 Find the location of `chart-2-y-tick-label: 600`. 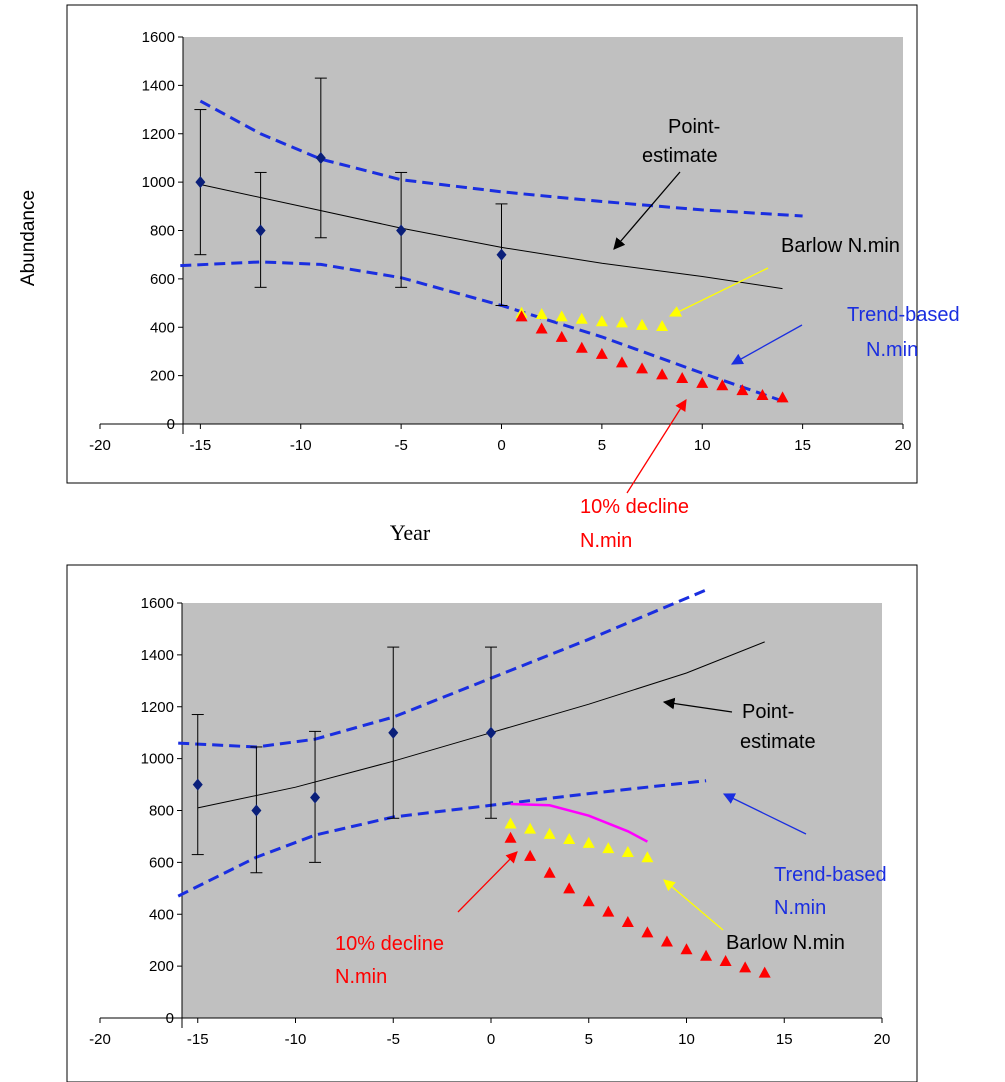

chart-2-y-tick-label: 600 is located at coordinates (161, 862).